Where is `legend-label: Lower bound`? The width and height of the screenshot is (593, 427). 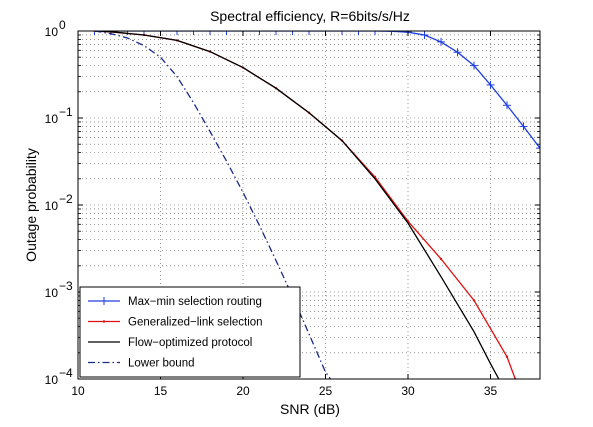
legend-label: Lower bound is located at coordinates (161, 364).